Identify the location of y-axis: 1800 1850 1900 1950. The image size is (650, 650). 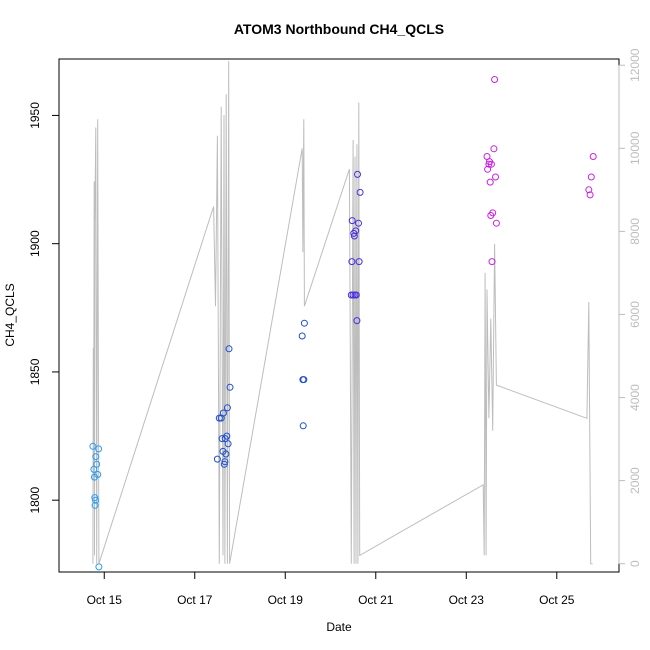
(44, 308).